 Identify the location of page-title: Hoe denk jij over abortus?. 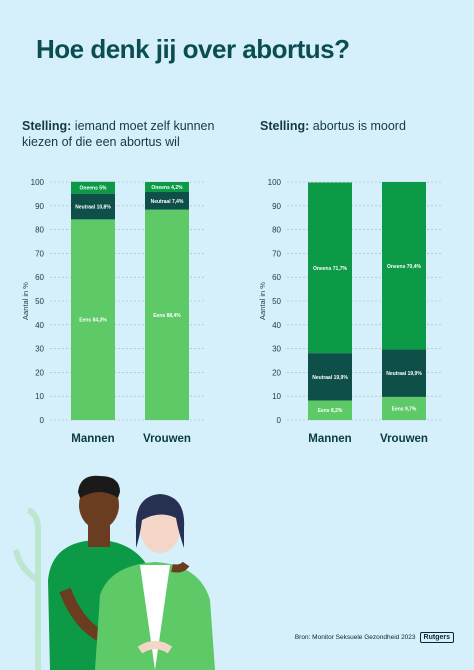
(193, 49).